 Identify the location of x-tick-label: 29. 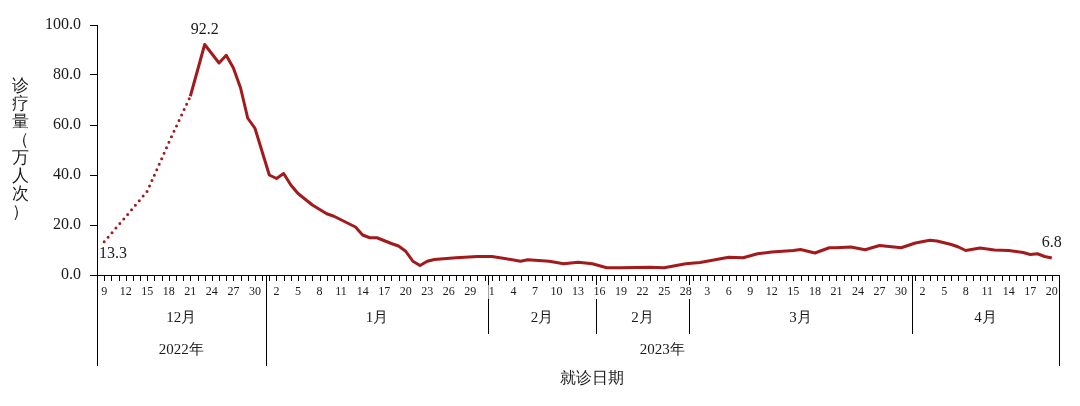
(470, 291).